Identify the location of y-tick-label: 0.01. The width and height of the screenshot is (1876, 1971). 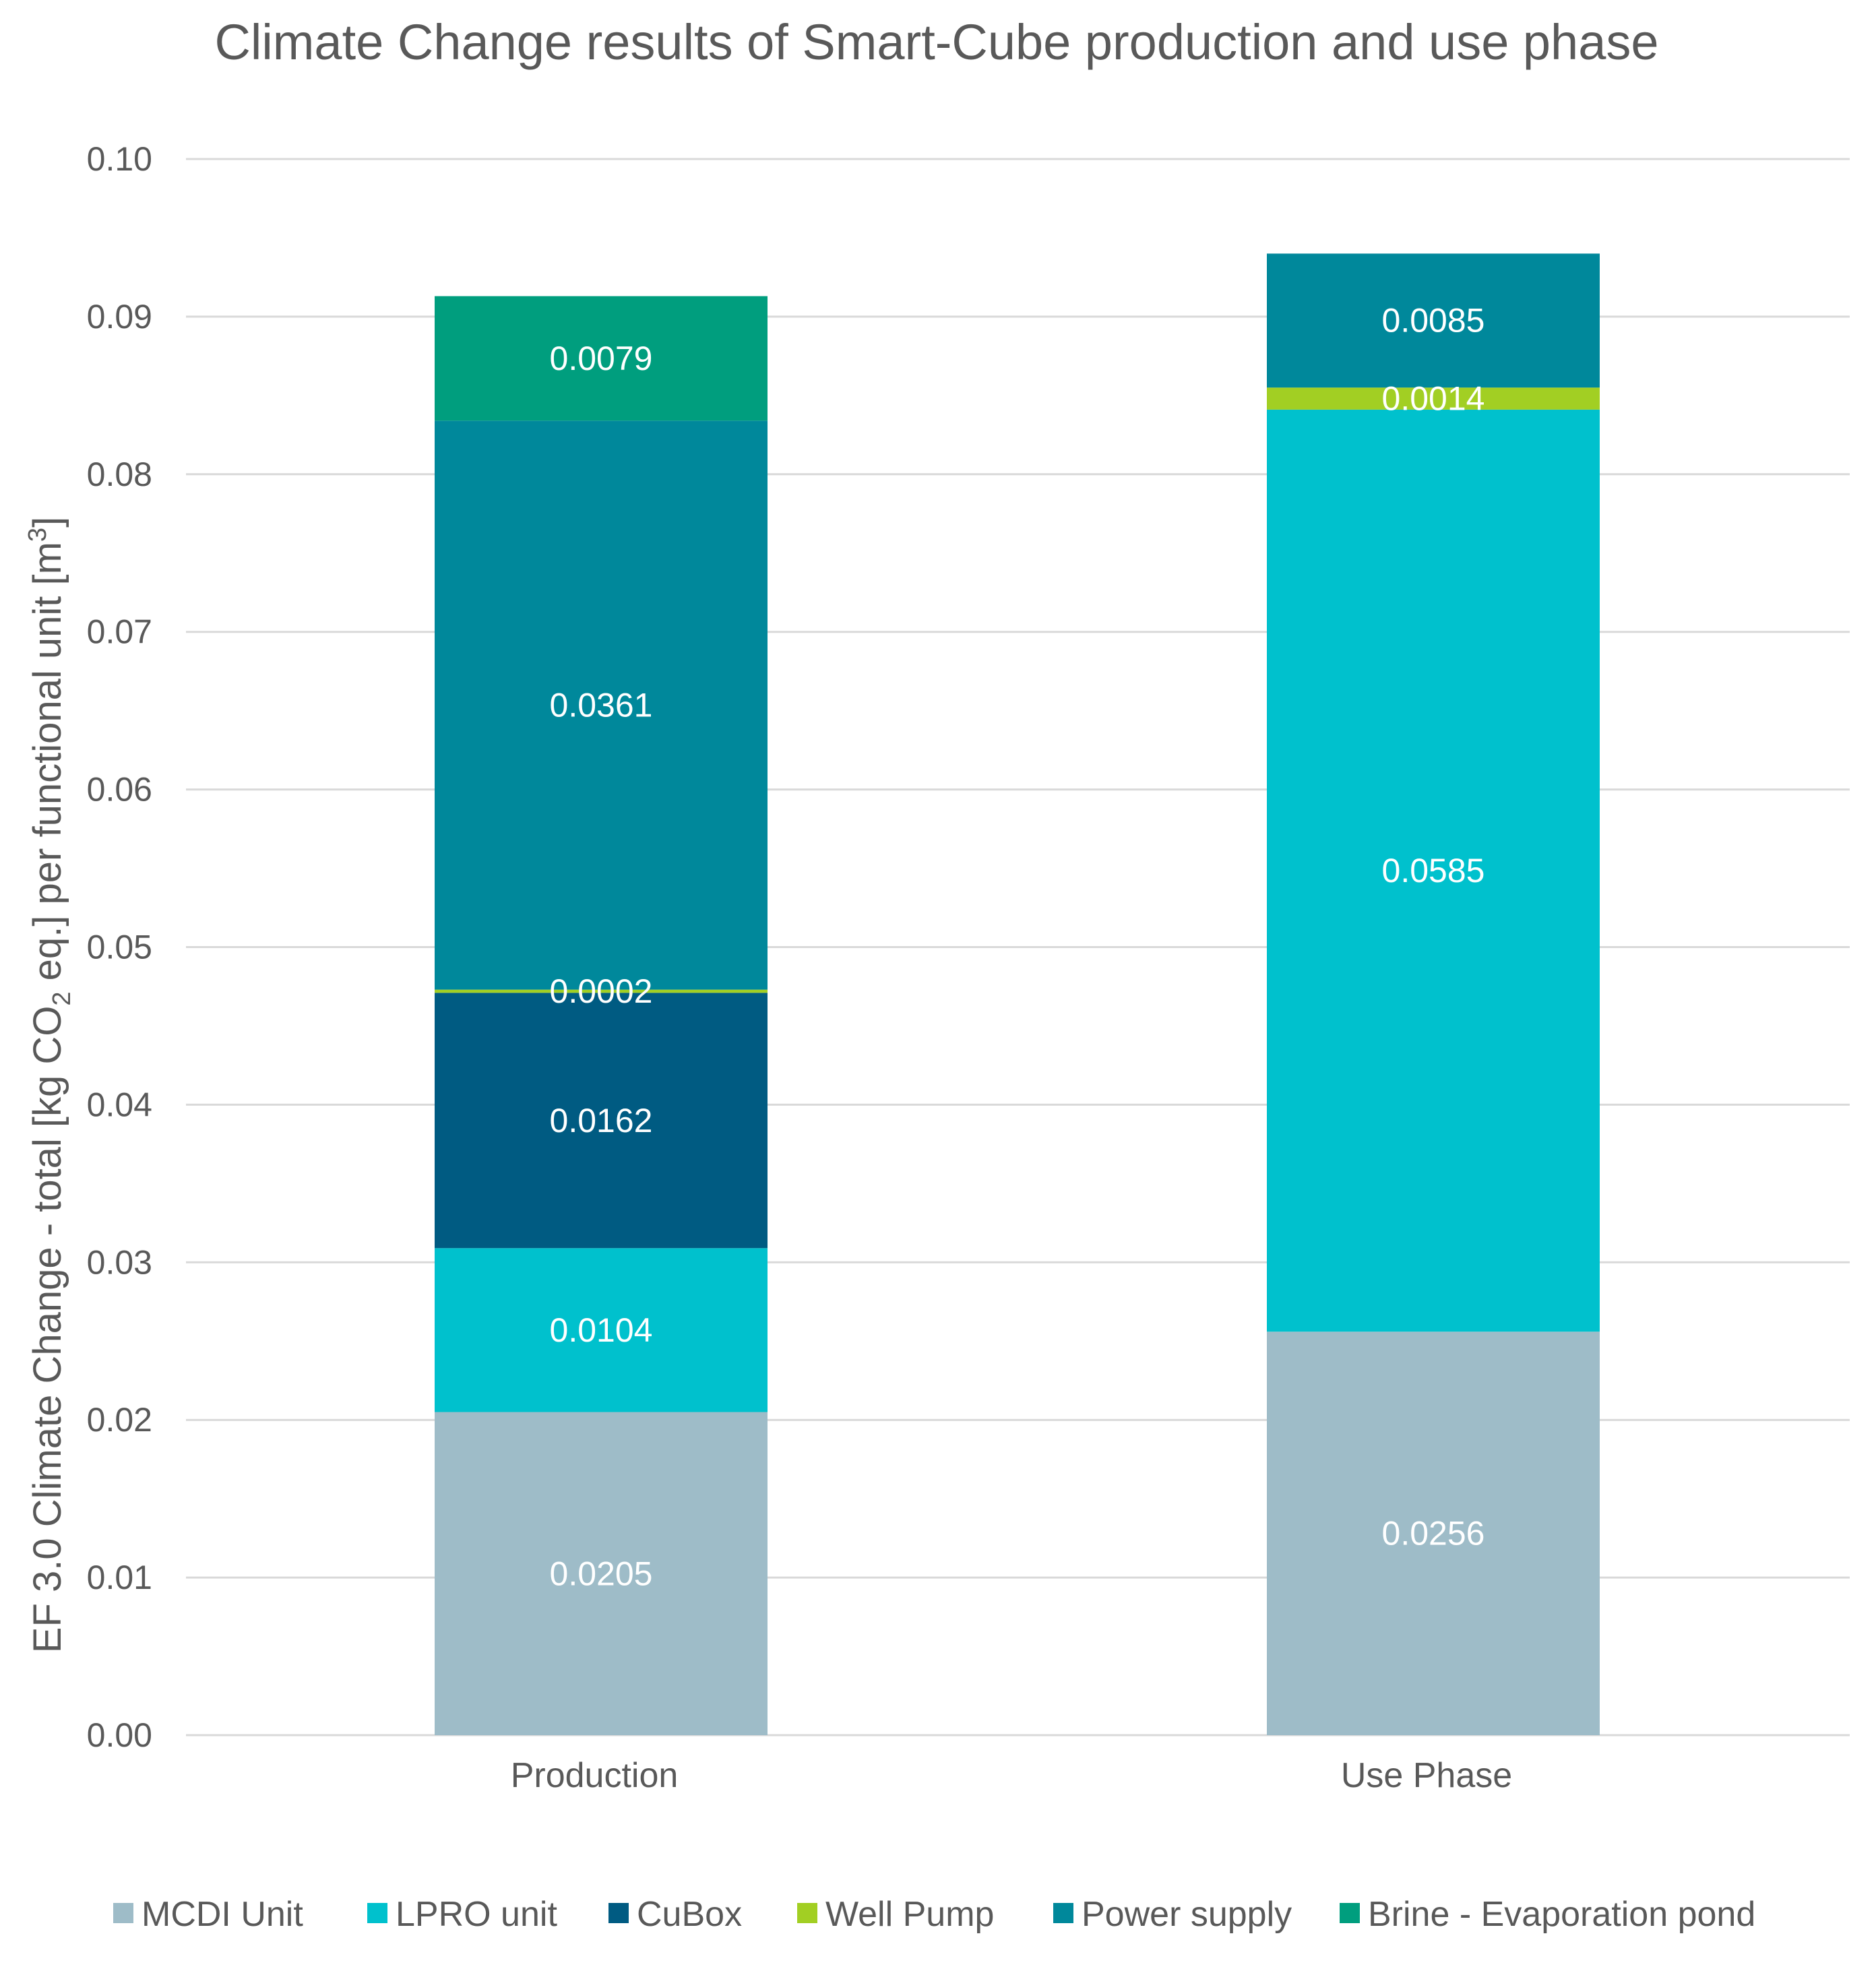
(120, 1578).